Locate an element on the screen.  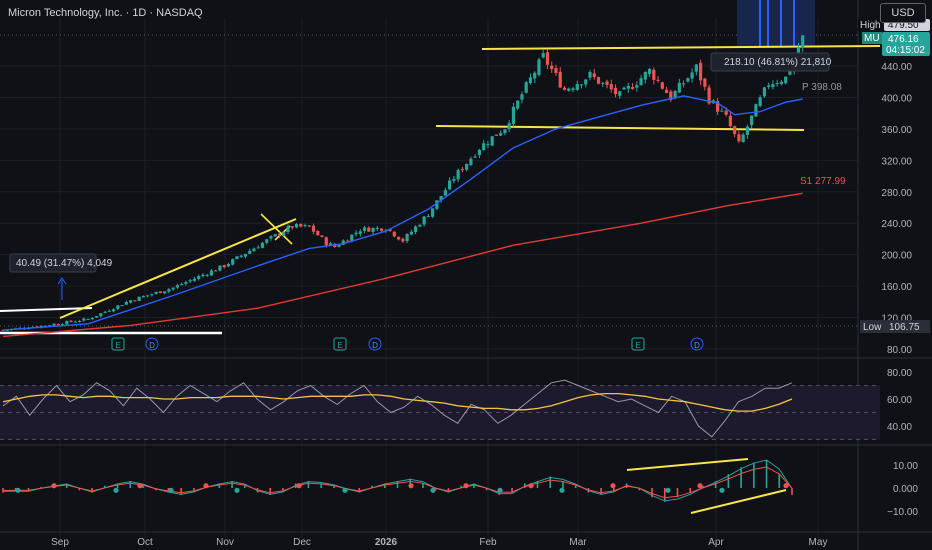
macd-pane: 10.00 0.000 −10.00 is located at coordinates (460, 488).